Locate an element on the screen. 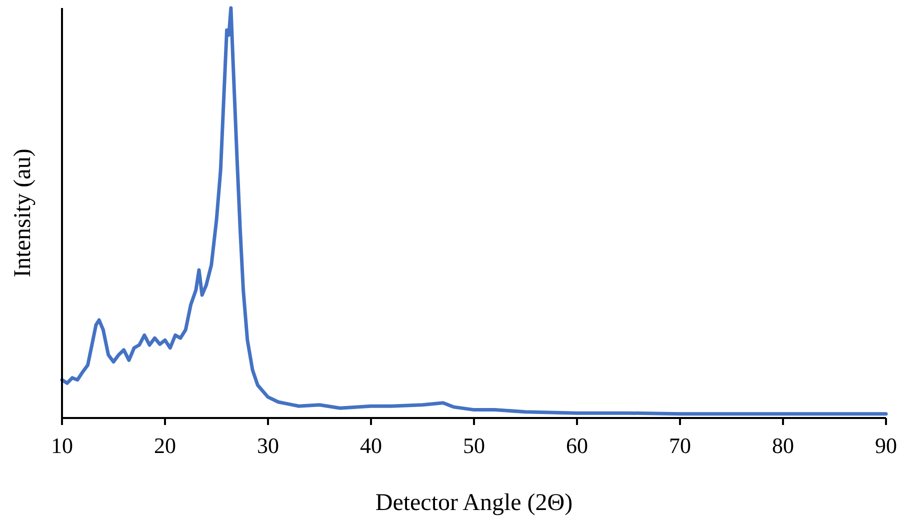  x-tick-label: 60 is located at coordinates (577, 445).